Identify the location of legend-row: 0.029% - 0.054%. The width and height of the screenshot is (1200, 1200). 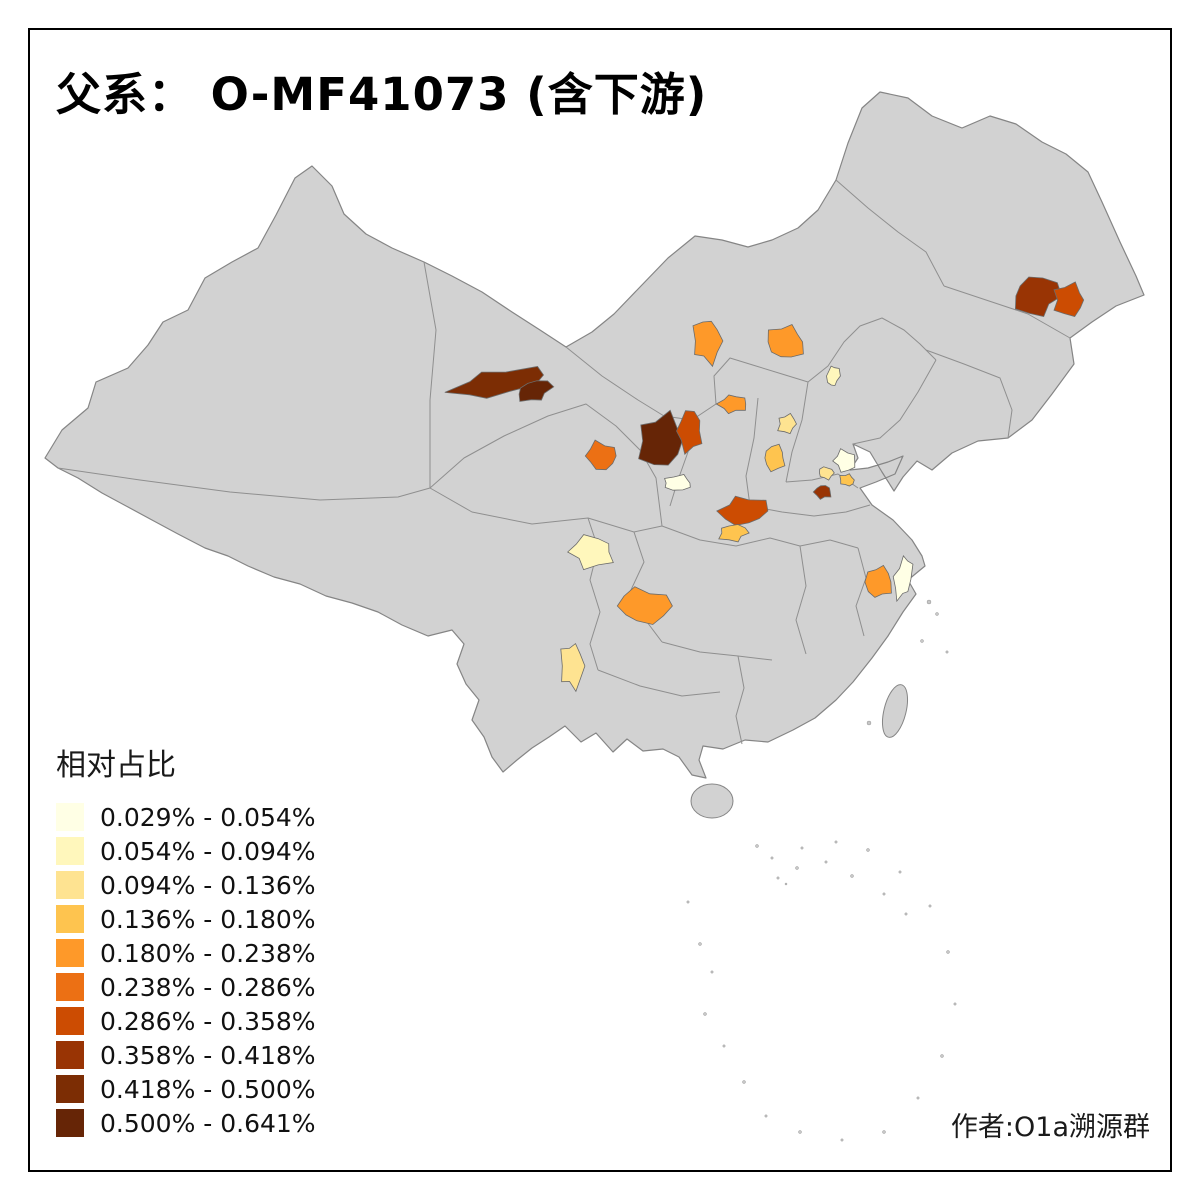
(186, 817).